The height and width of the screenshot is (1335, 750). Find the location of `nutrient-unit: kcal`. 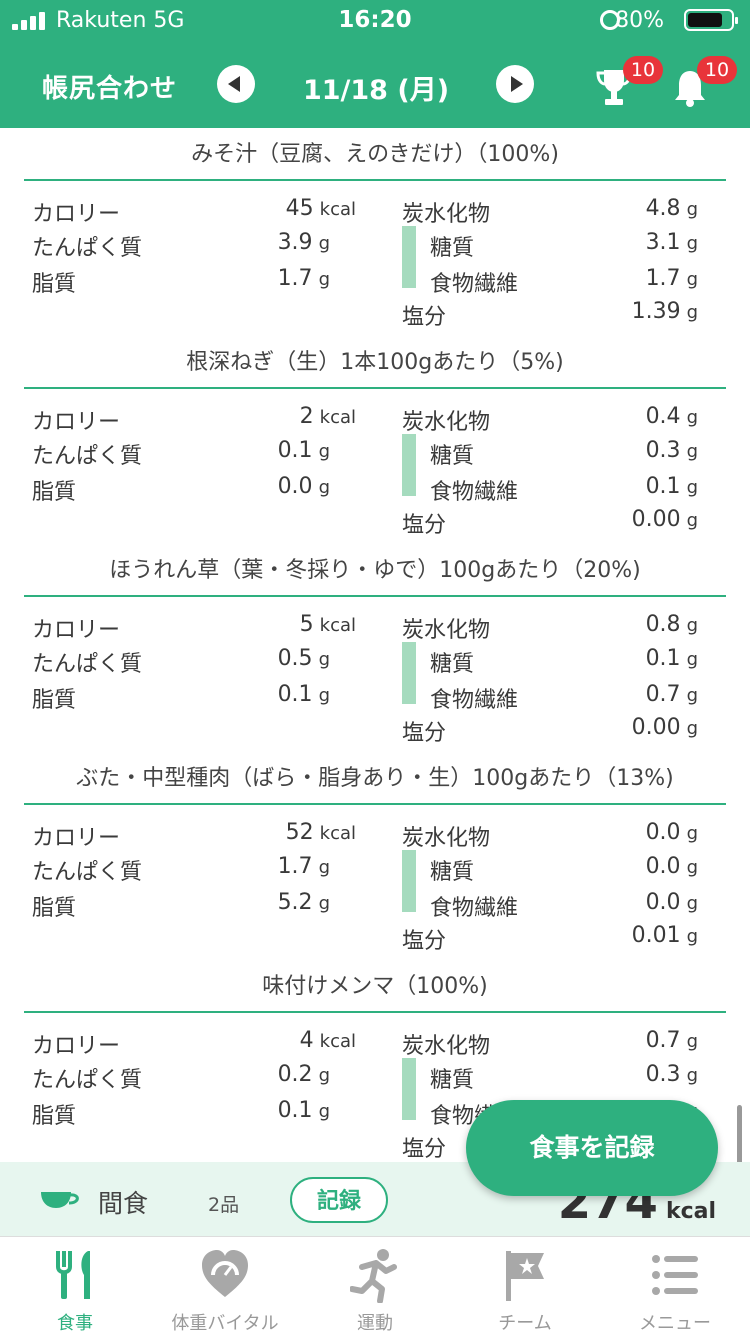

nutrient-unit: kcal is located at coordinates (337, 833).